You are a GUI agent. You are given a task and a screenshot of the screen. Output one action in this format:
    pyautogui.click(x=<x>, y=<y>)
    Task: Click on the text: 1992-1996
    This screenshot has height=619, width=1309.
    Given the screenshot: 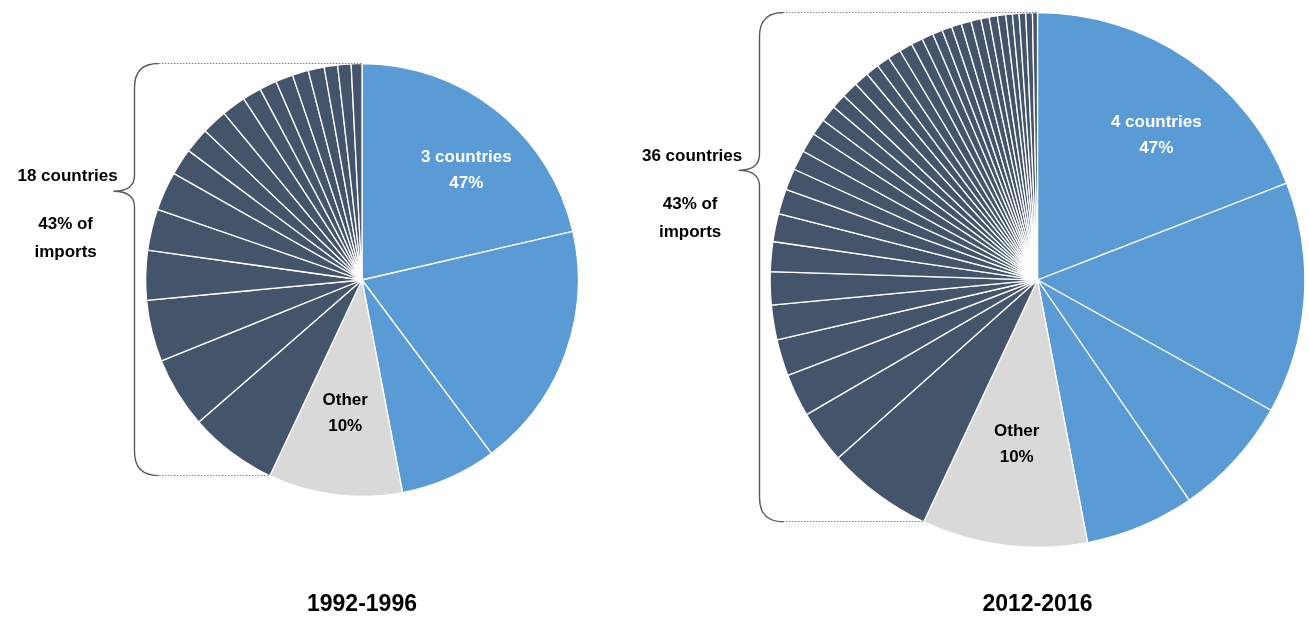 What is the action you would take?
    pyautogui.click(x=362, y=603)
    